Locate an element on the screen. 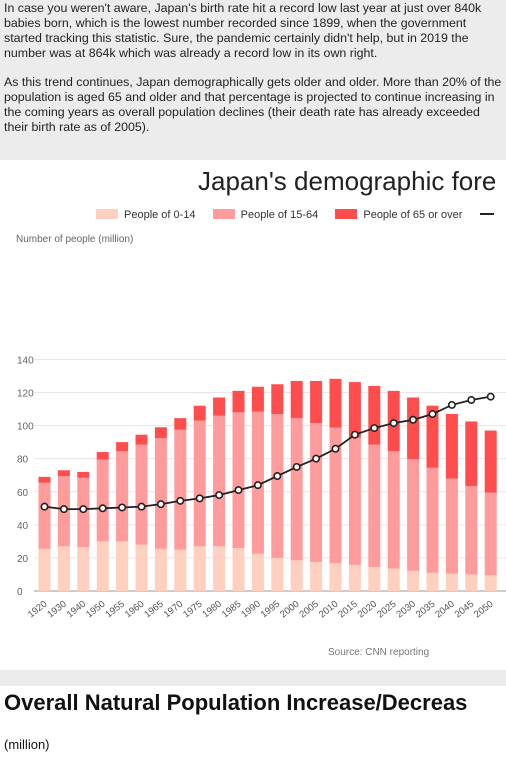 The width and height of the screenshot is (506, 759). y-tick-label: 140 is located at coordinates (25, 360).